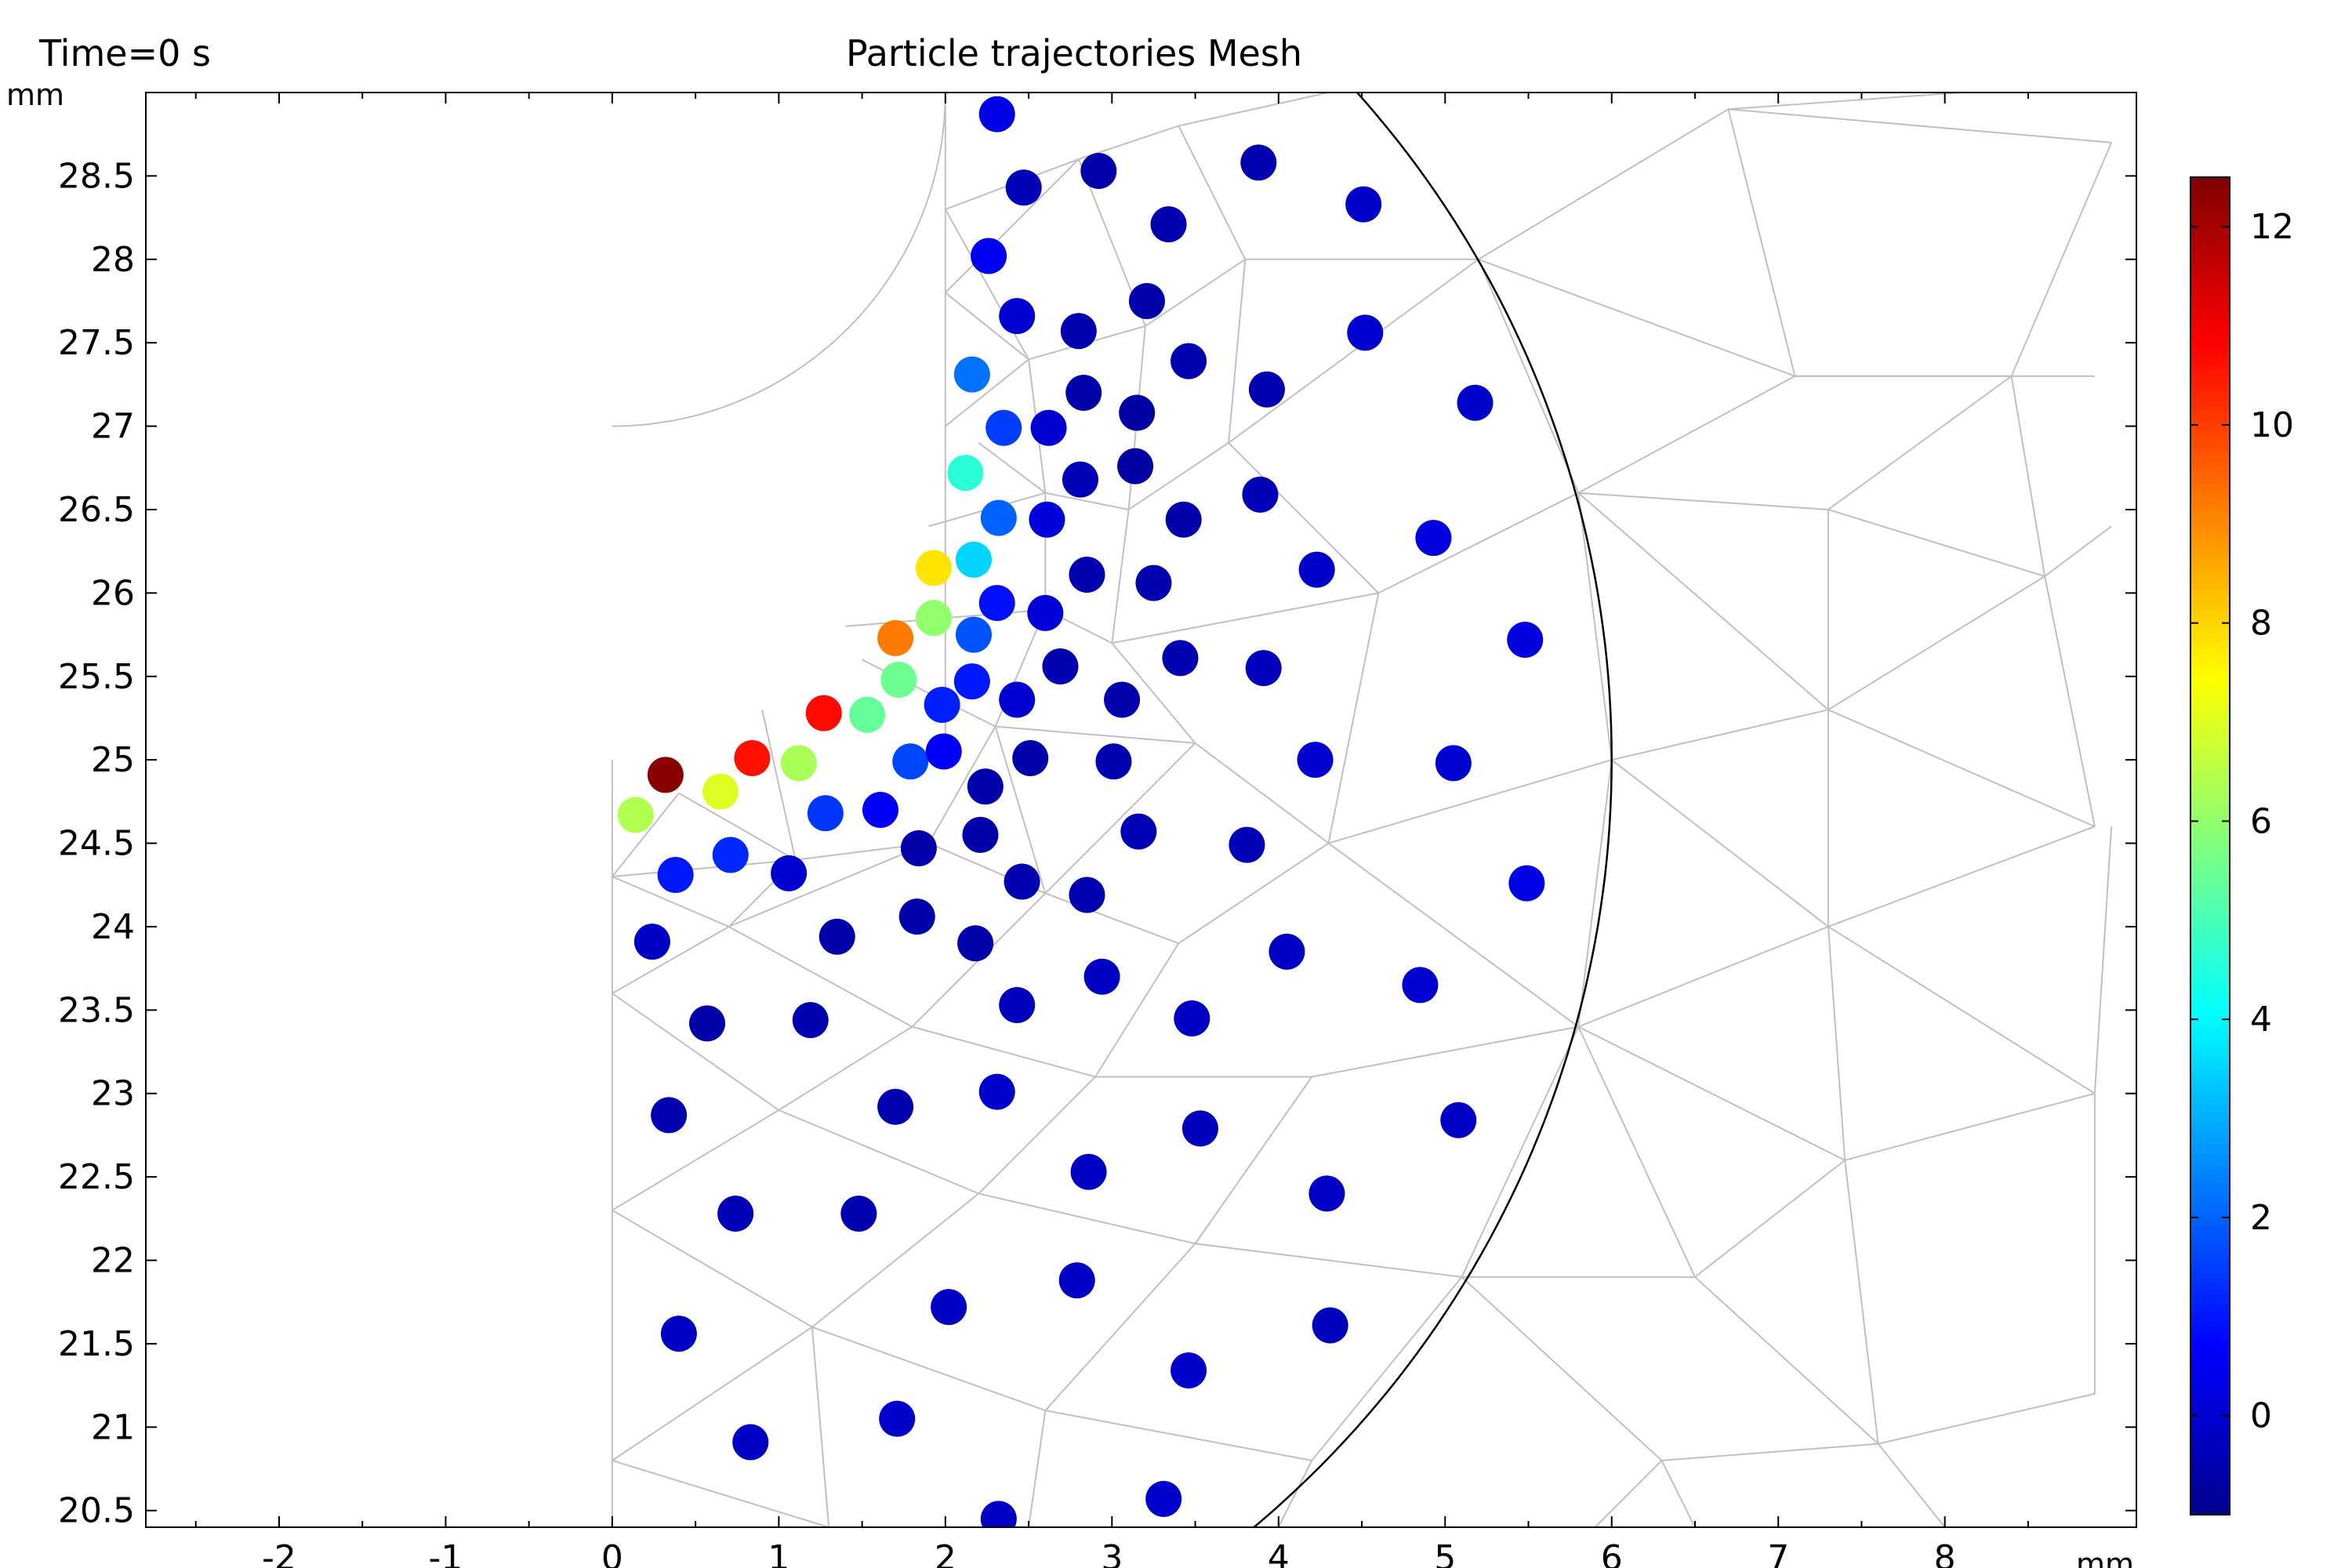 Image resolution: width=2352 pixels, height=1568 pixels. I want to click on y-tick-label: 21.5, so click(96, 1344).